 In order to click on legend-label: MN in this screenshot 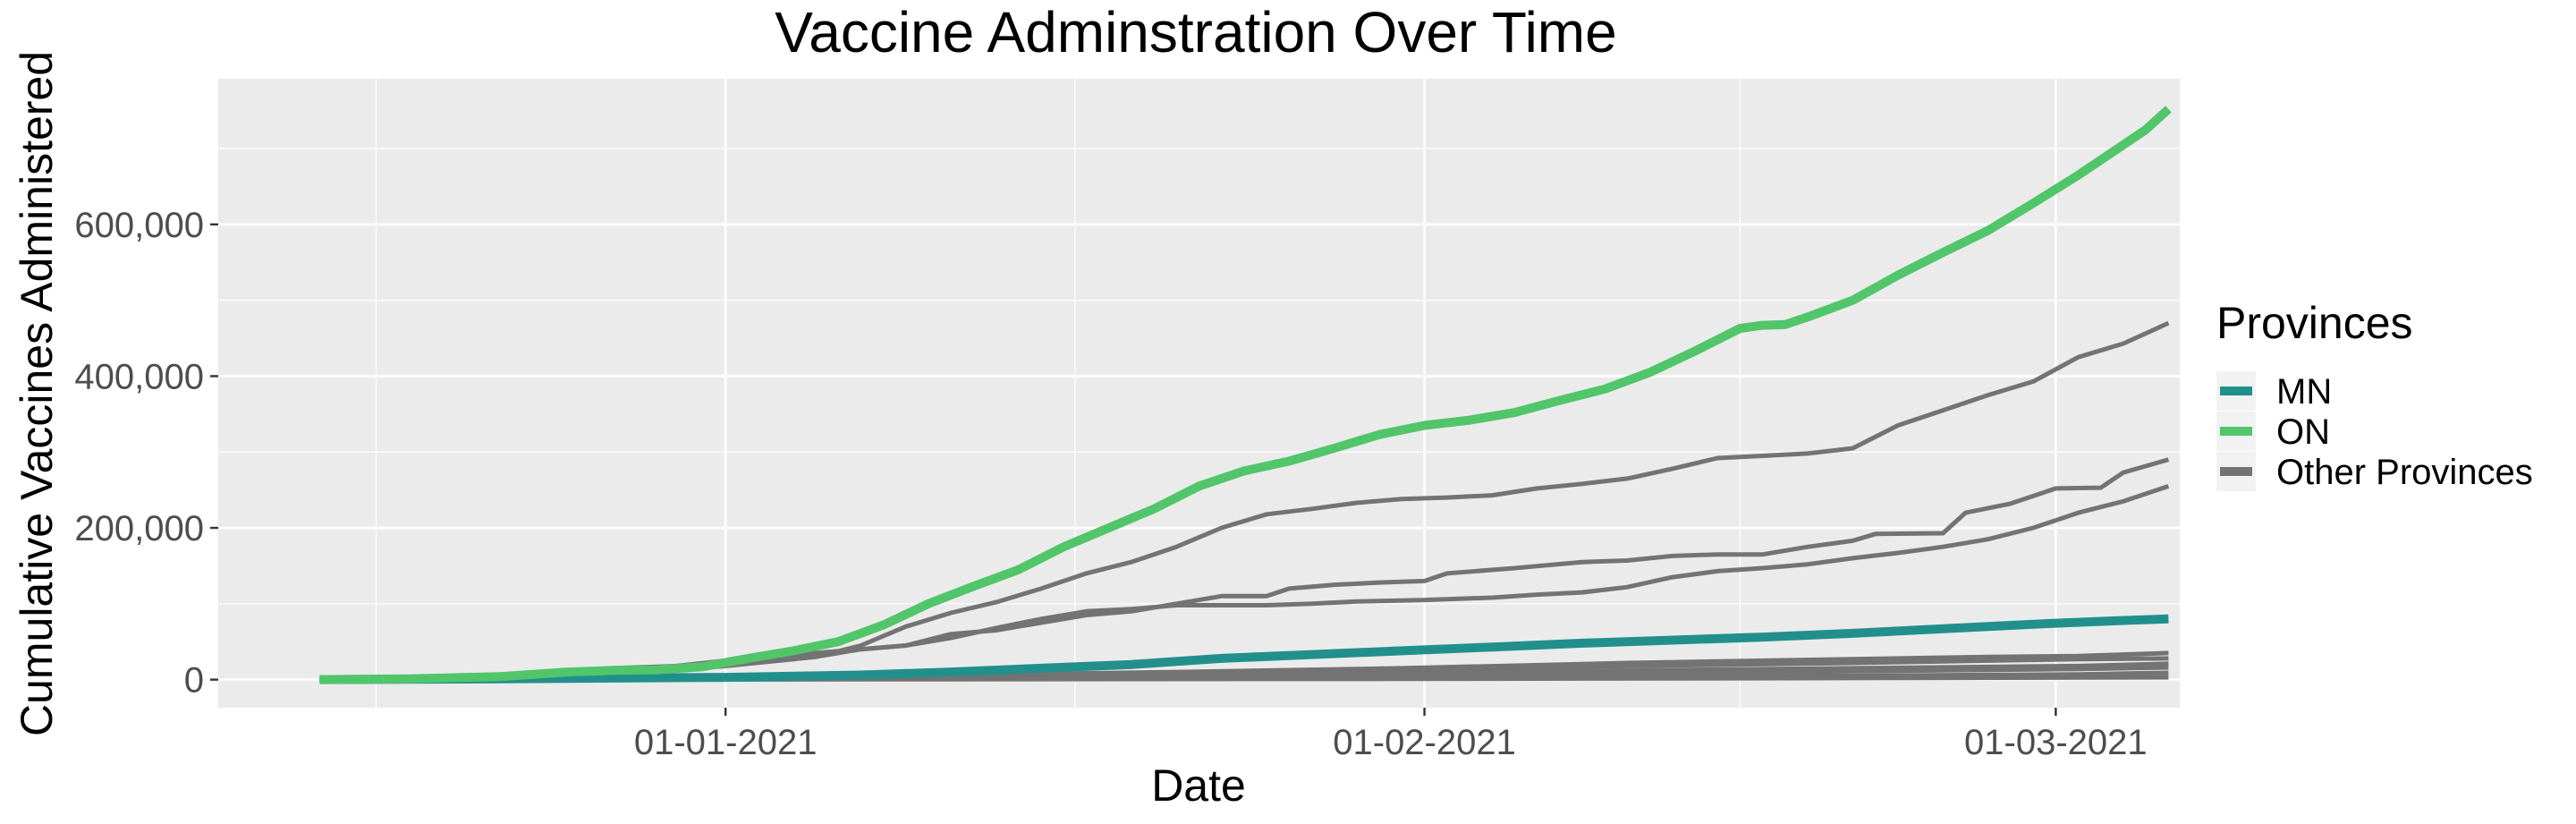, I will do `click(2304, 392)`.